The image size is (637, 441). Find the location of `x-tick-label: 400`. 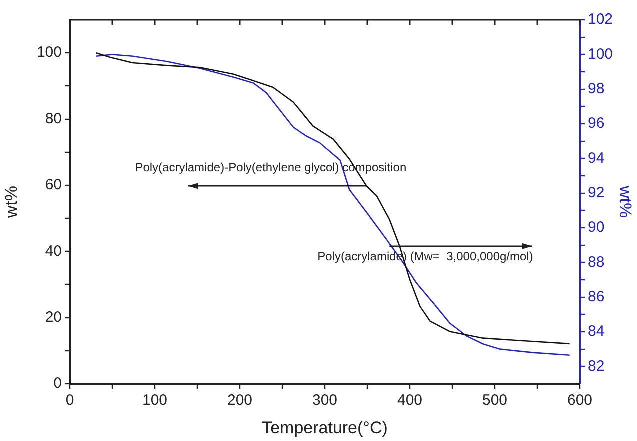

x-tick-label: 400 is located at coordinates (410, 401).